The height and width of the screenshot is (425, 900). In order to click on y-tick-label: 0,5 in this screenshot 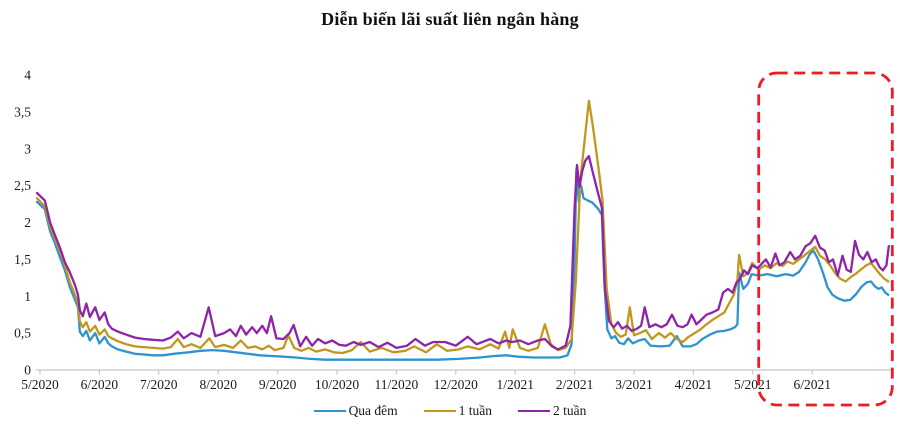, I will do `click(22, 333)`.